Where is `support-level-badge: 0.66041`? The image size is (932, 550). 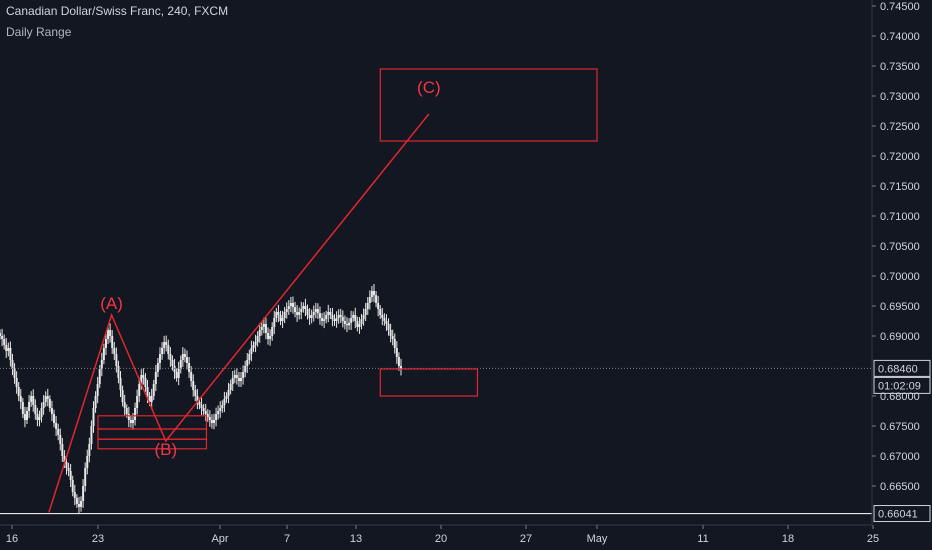
support-level-badge: 0.66041 is located at coordinates (902, 514).